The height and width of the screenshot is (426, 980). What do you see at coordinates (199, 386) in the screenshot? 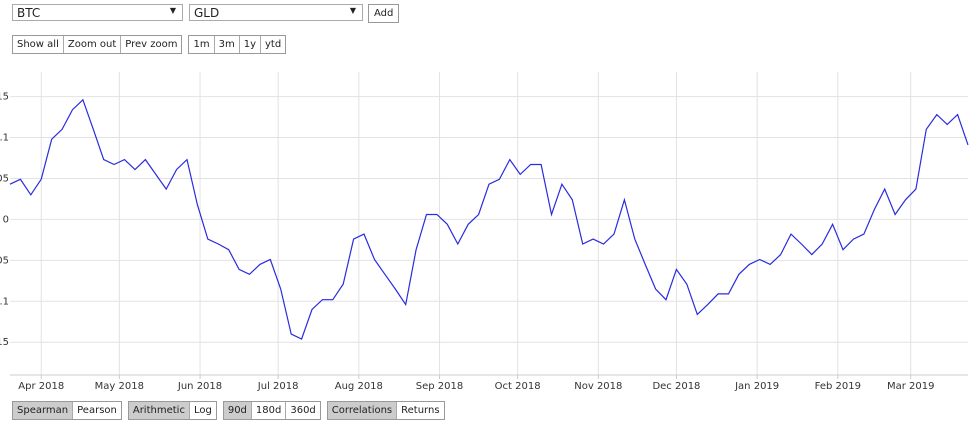
I see `x-tick-label: Jun 2018` at bounding box center [199, 386].